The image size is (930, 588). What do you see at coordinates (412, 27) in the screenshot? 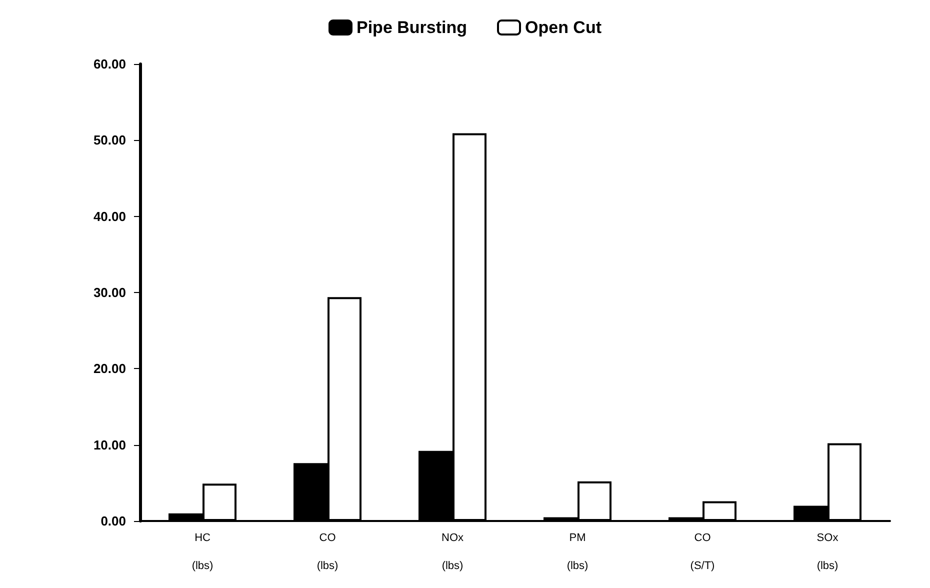
I see `legend-label: Pipe Bursting` at bounding box center [412, 27].